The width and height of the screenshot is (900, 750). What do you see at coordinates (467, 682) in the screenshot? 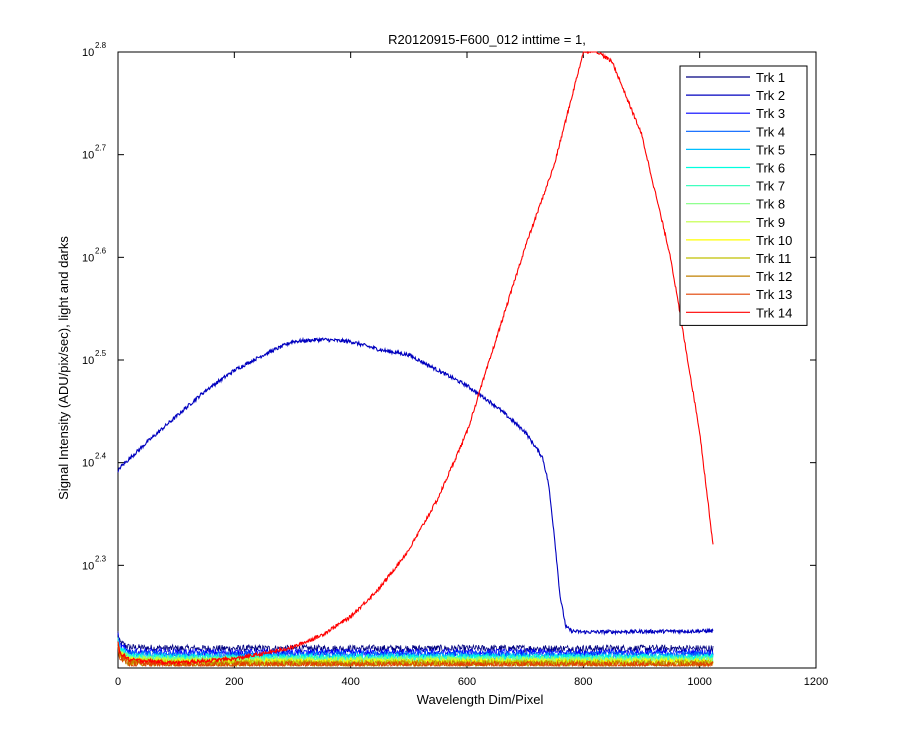
I see `x-tick-label: 600` at bounding box center [467, 682].